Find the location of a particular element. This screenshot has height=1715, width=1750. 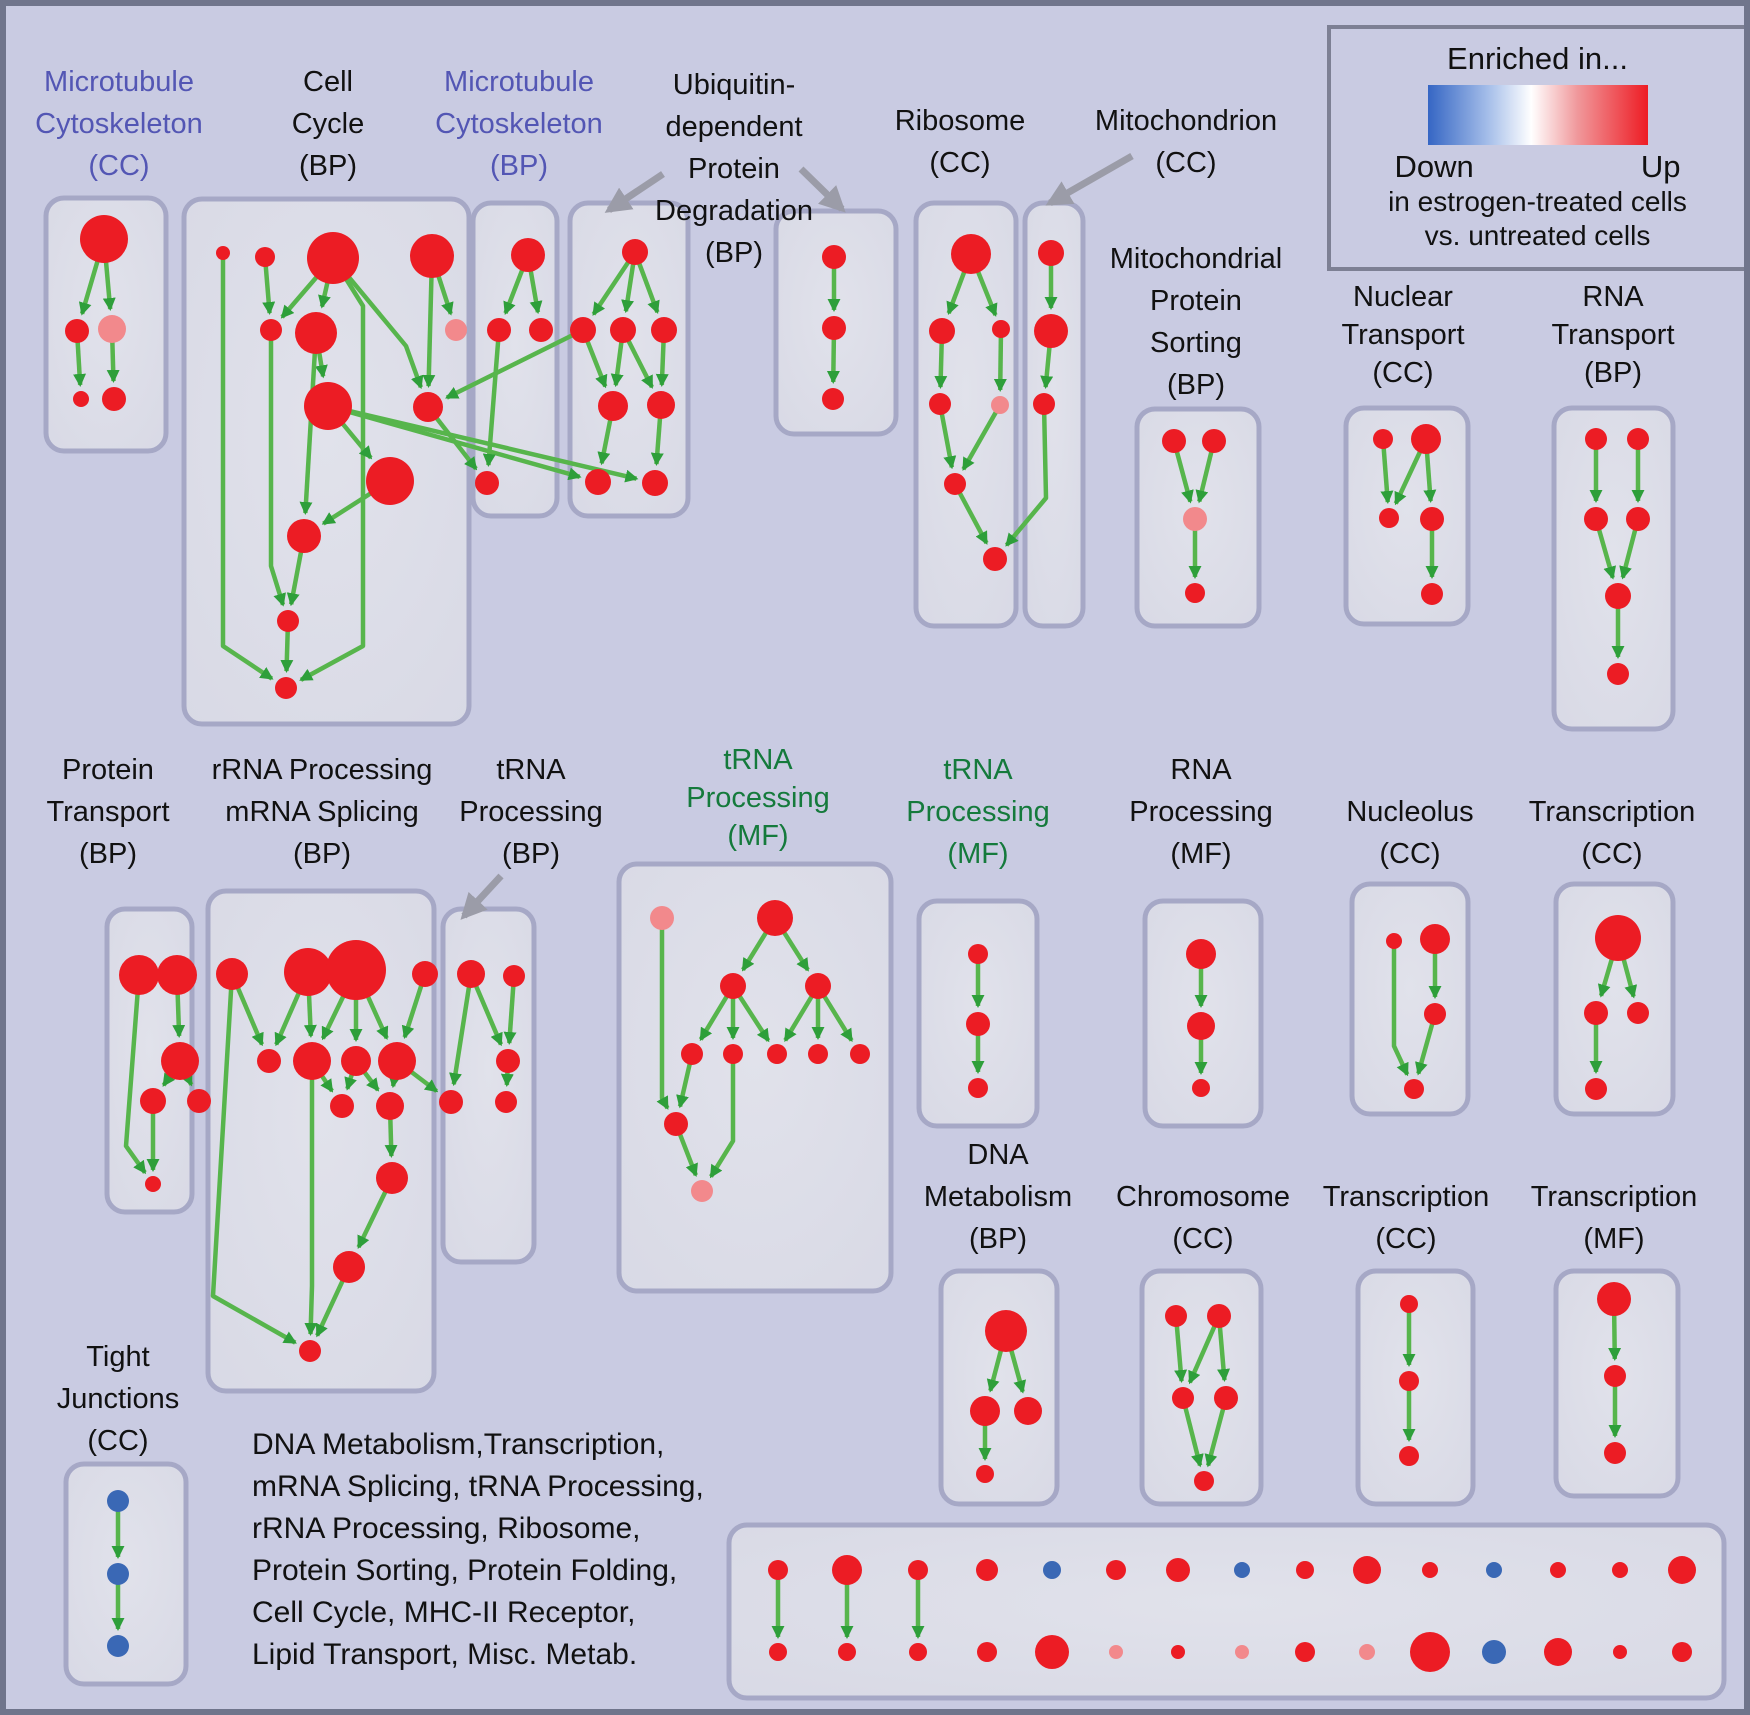

edge-nt0-nt2 is located at coordinates (1387, 471).